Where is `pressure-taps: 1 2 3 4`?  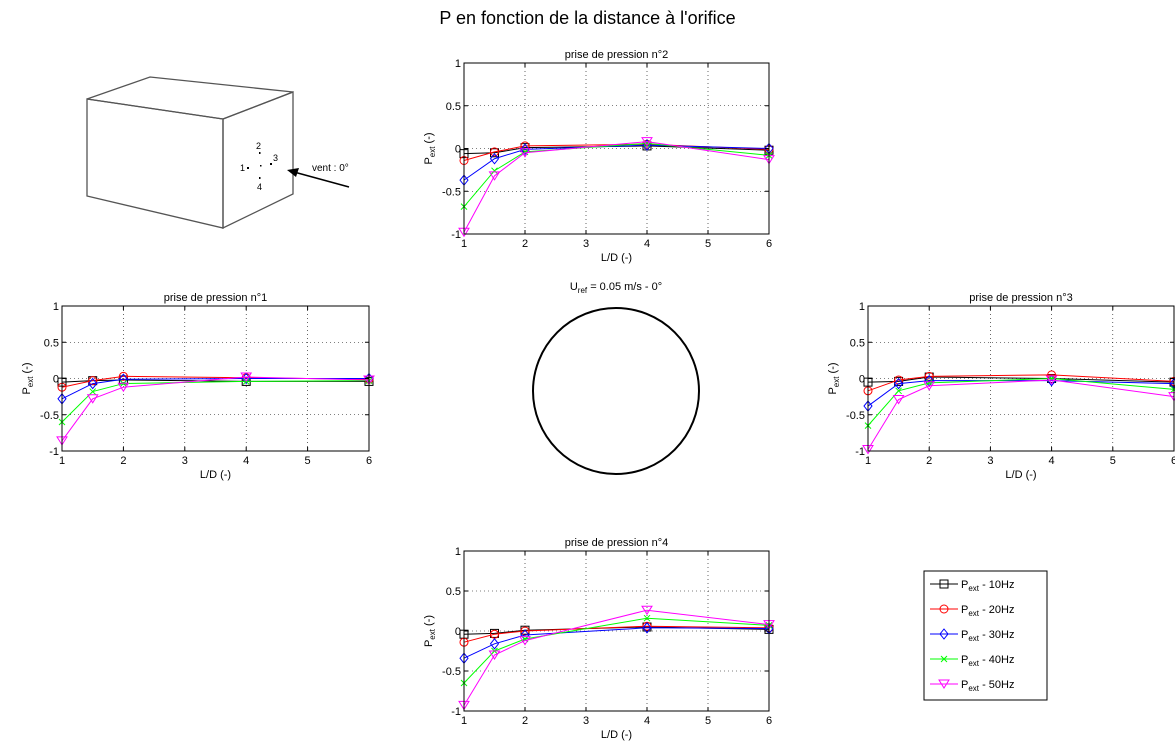 pressure-taps: 1 2 3 4 is located at coordinates (259, 166).